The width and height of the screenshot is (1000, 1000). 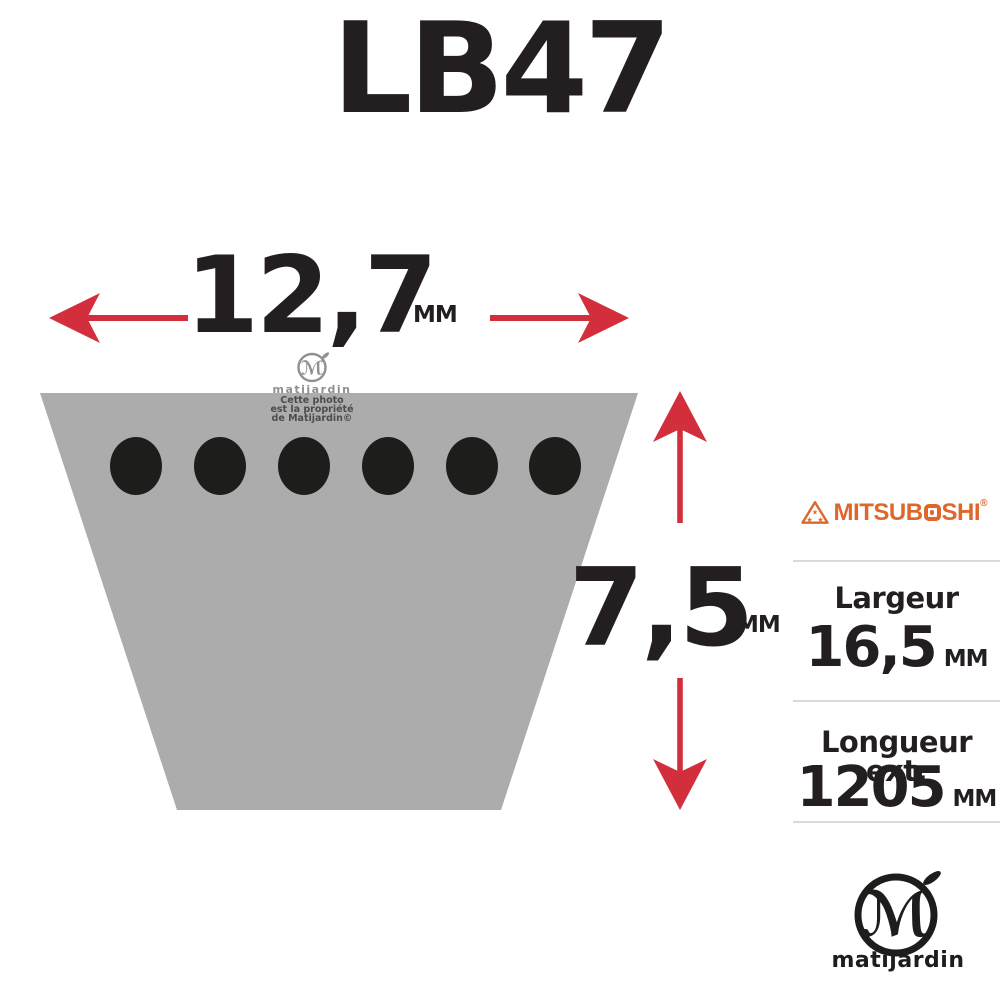 What do you see at coordinates (932, 512) in the screenshot?
I see `star-o-icon` at bounding box center [932, 512].